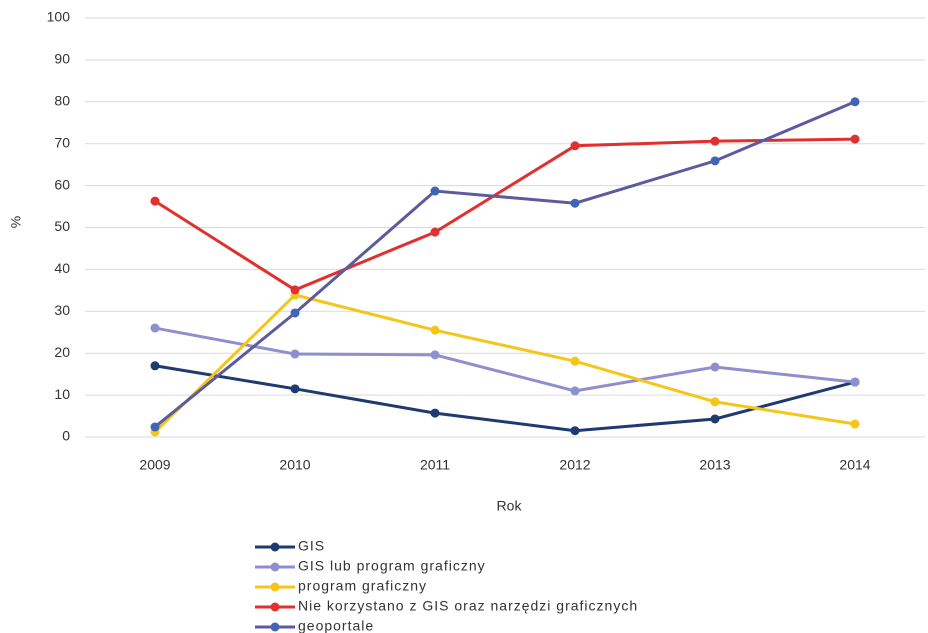  What do you see at coordinates (62, 310) in the screenshot?
I see `y-tick-label: 30` at bounding box center [62, 310].